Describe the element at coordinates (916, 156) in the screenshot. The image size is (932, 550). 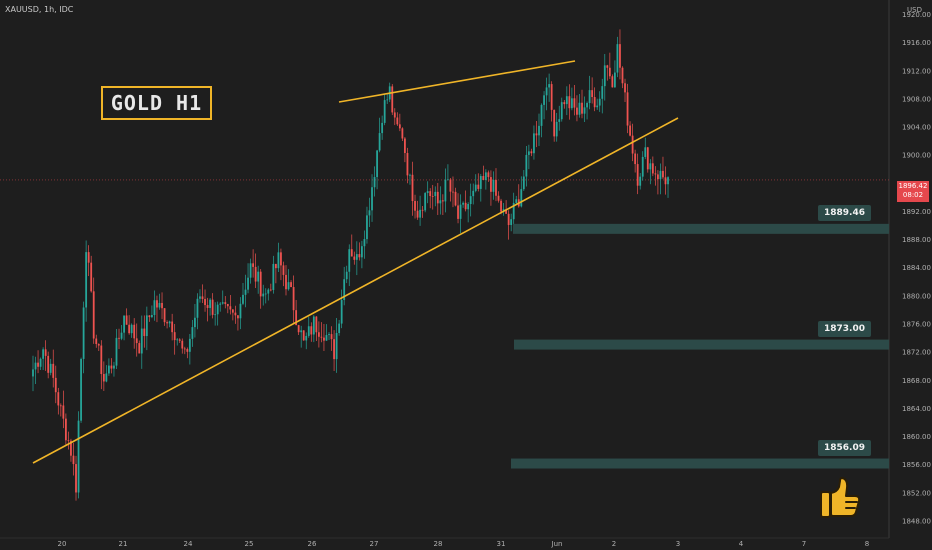
I see `y-tick-label: 1900.00` at that location.